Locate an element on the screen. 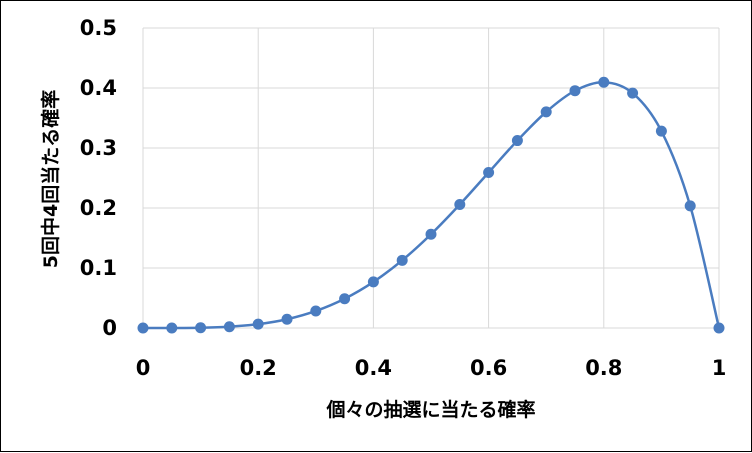 This screenshot has height=453, width=752. y-tick-label: 0.2 is located at coordinates (98, 208).